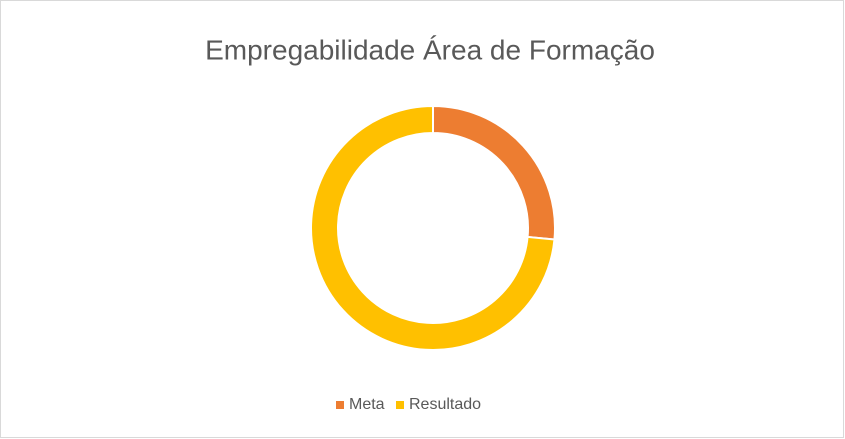 The image size is (845, 439). What do you see at coordinates (367, 404) in the screenshot?
I see `legend-label: Meta` at bounding box center [367, 404].